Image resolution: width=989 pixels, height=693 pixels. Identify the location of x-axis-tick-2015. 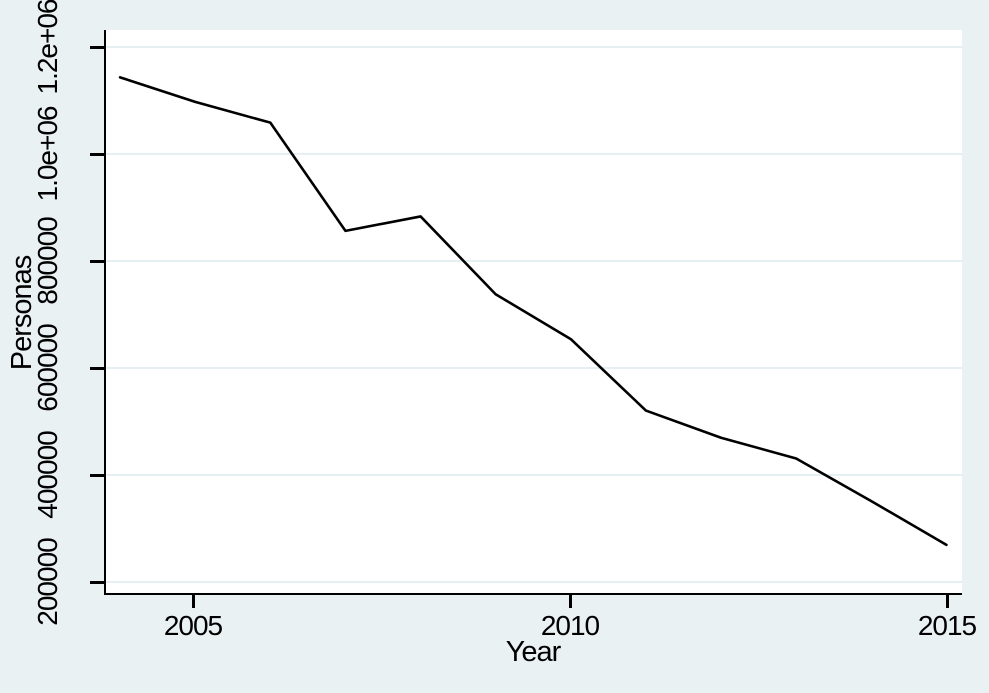
(947, 601).